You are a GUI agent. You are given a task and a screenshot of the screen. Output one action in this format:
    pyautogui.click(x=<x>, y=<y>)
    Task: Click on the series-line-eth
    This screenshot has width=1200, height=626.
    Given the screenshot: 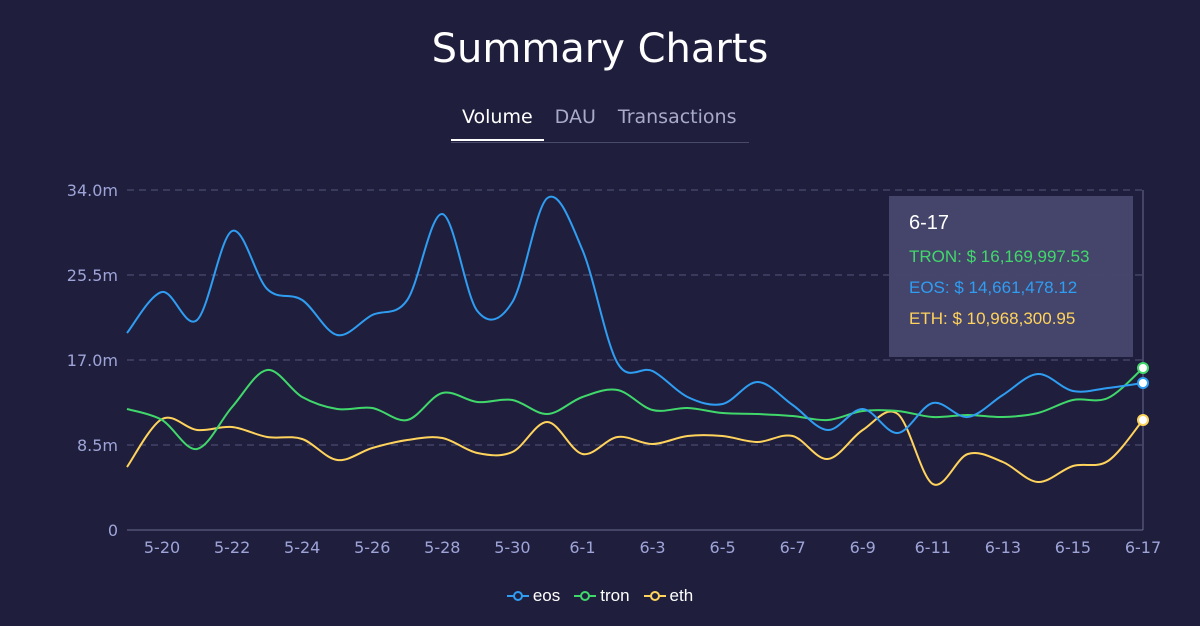 What is the action you would take?
    pyautogui.click(x=635, y=448)
    